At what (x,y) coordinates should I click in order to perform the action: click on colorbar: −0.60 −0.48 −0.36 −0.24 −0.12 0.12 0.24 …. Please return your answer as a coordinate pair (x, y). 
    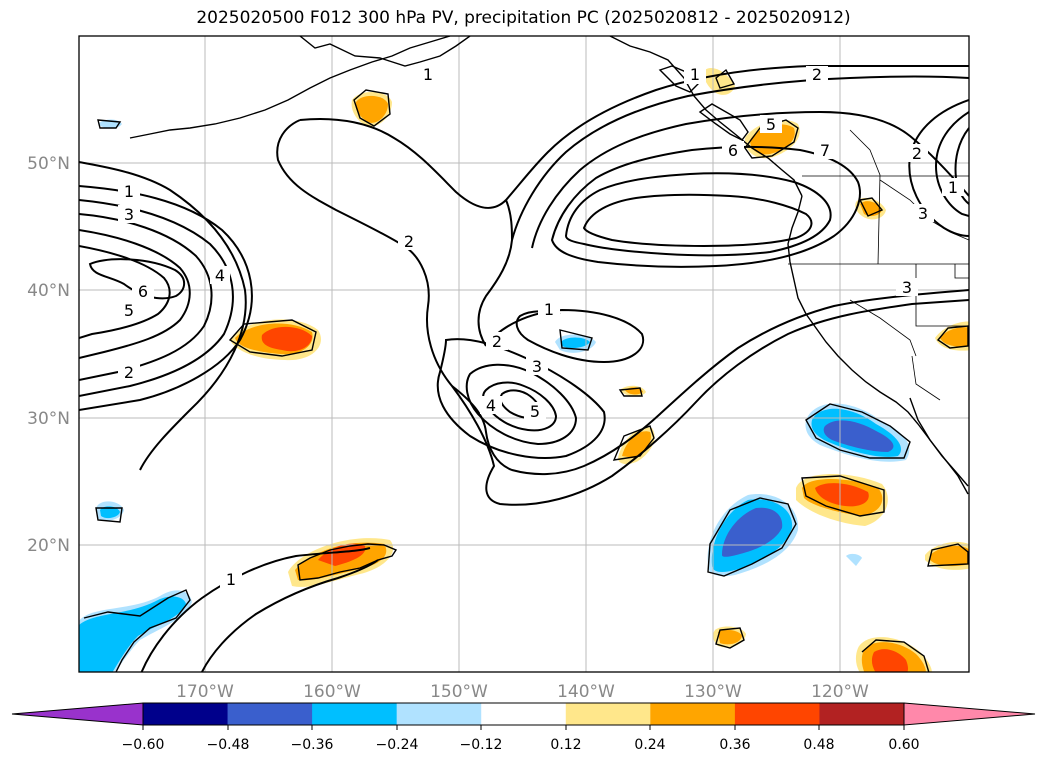
    Looking at the image, I should click on (523, 727).